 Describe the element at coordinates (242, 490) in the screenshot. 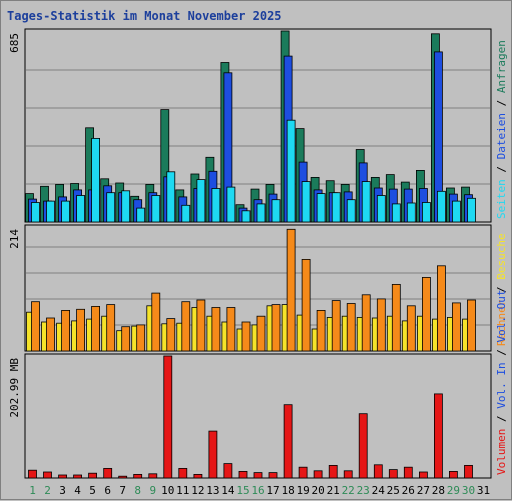

I see `x-tick-label-day-15: 15` at that location.